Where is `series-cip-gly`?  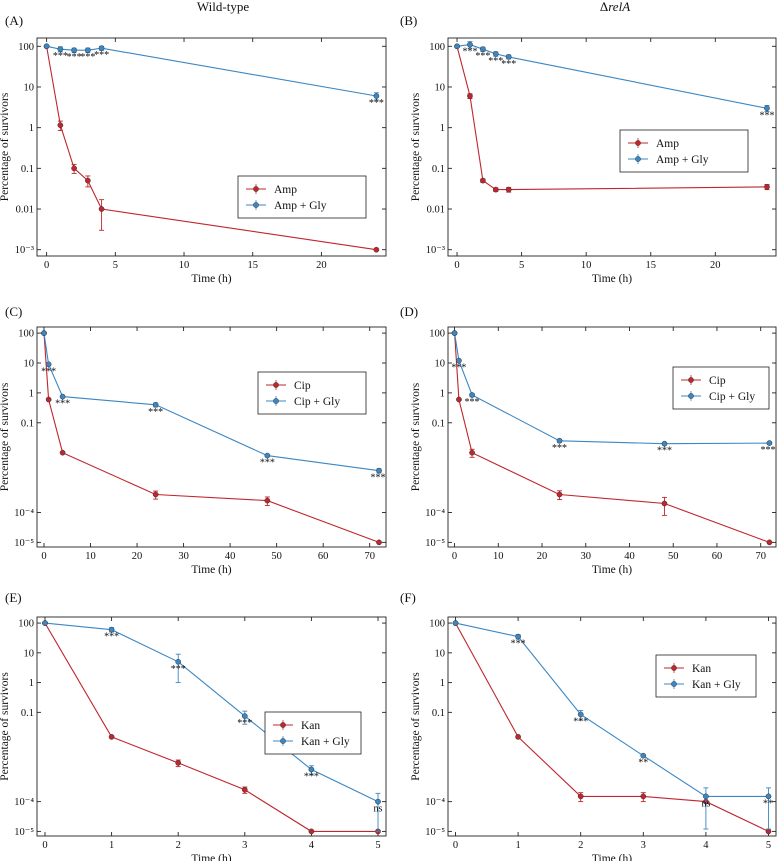
series-cip-gly is located at coordinates (612, 388).